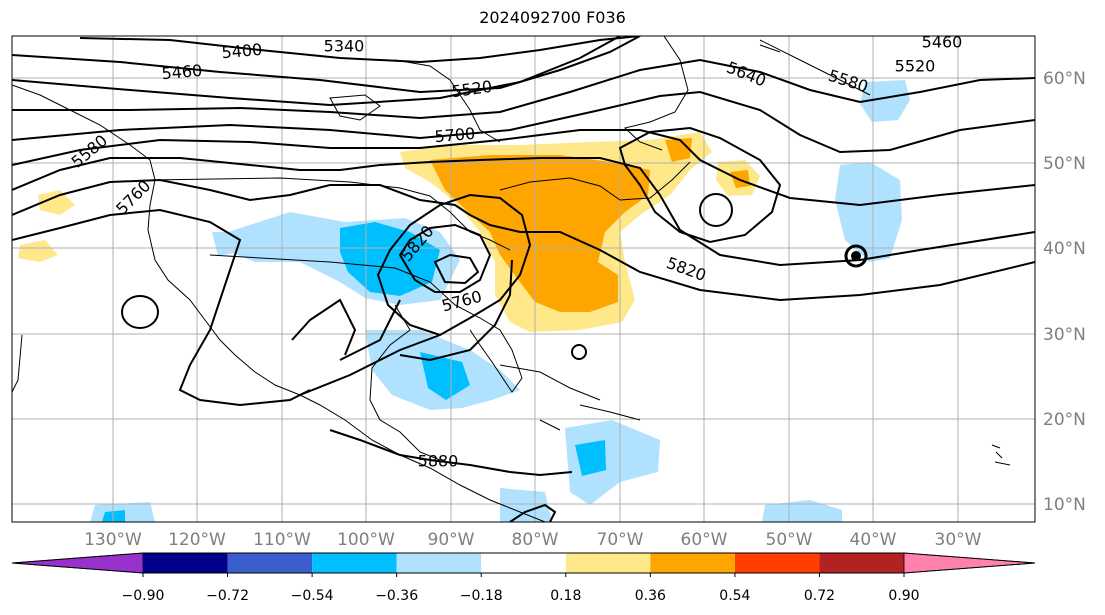  I want to click on closed-low-marker, so click(856, 256).